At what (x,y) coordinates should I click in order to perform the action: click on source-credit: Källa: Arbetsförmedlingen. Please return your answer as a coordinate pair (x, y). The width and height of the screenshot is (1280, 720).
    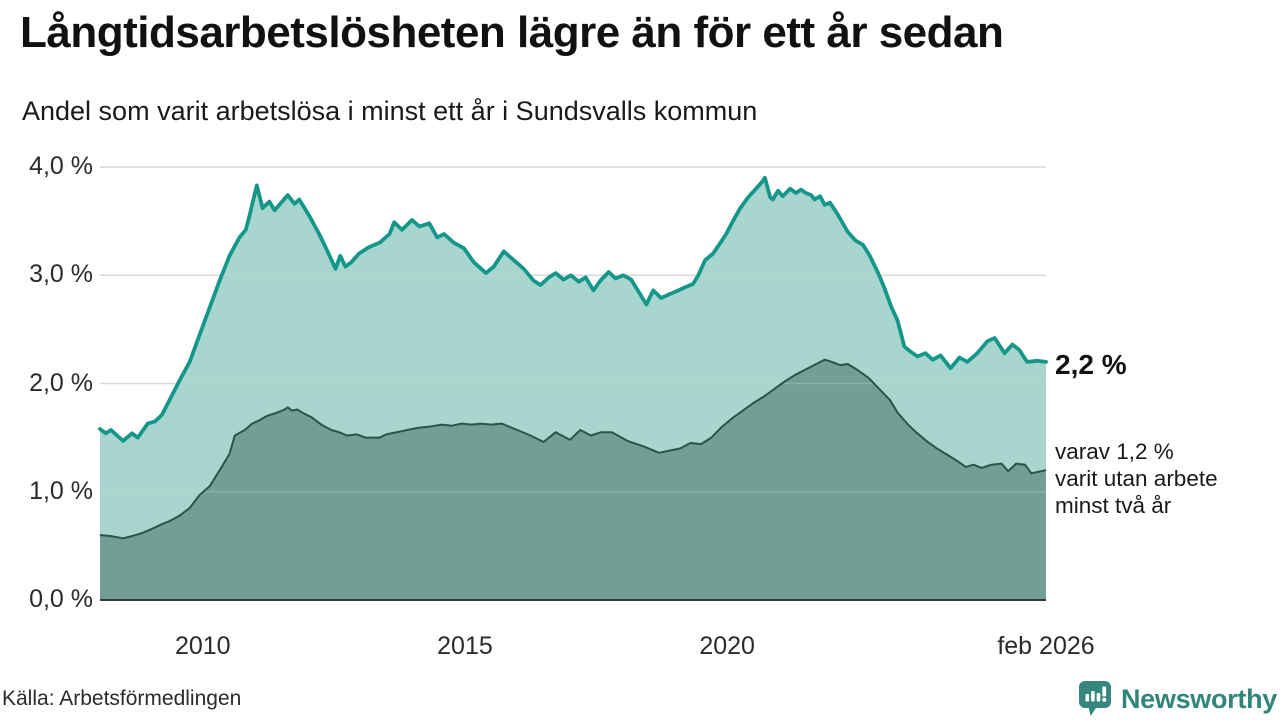
    Looking at the image, I should click on (122, 698).